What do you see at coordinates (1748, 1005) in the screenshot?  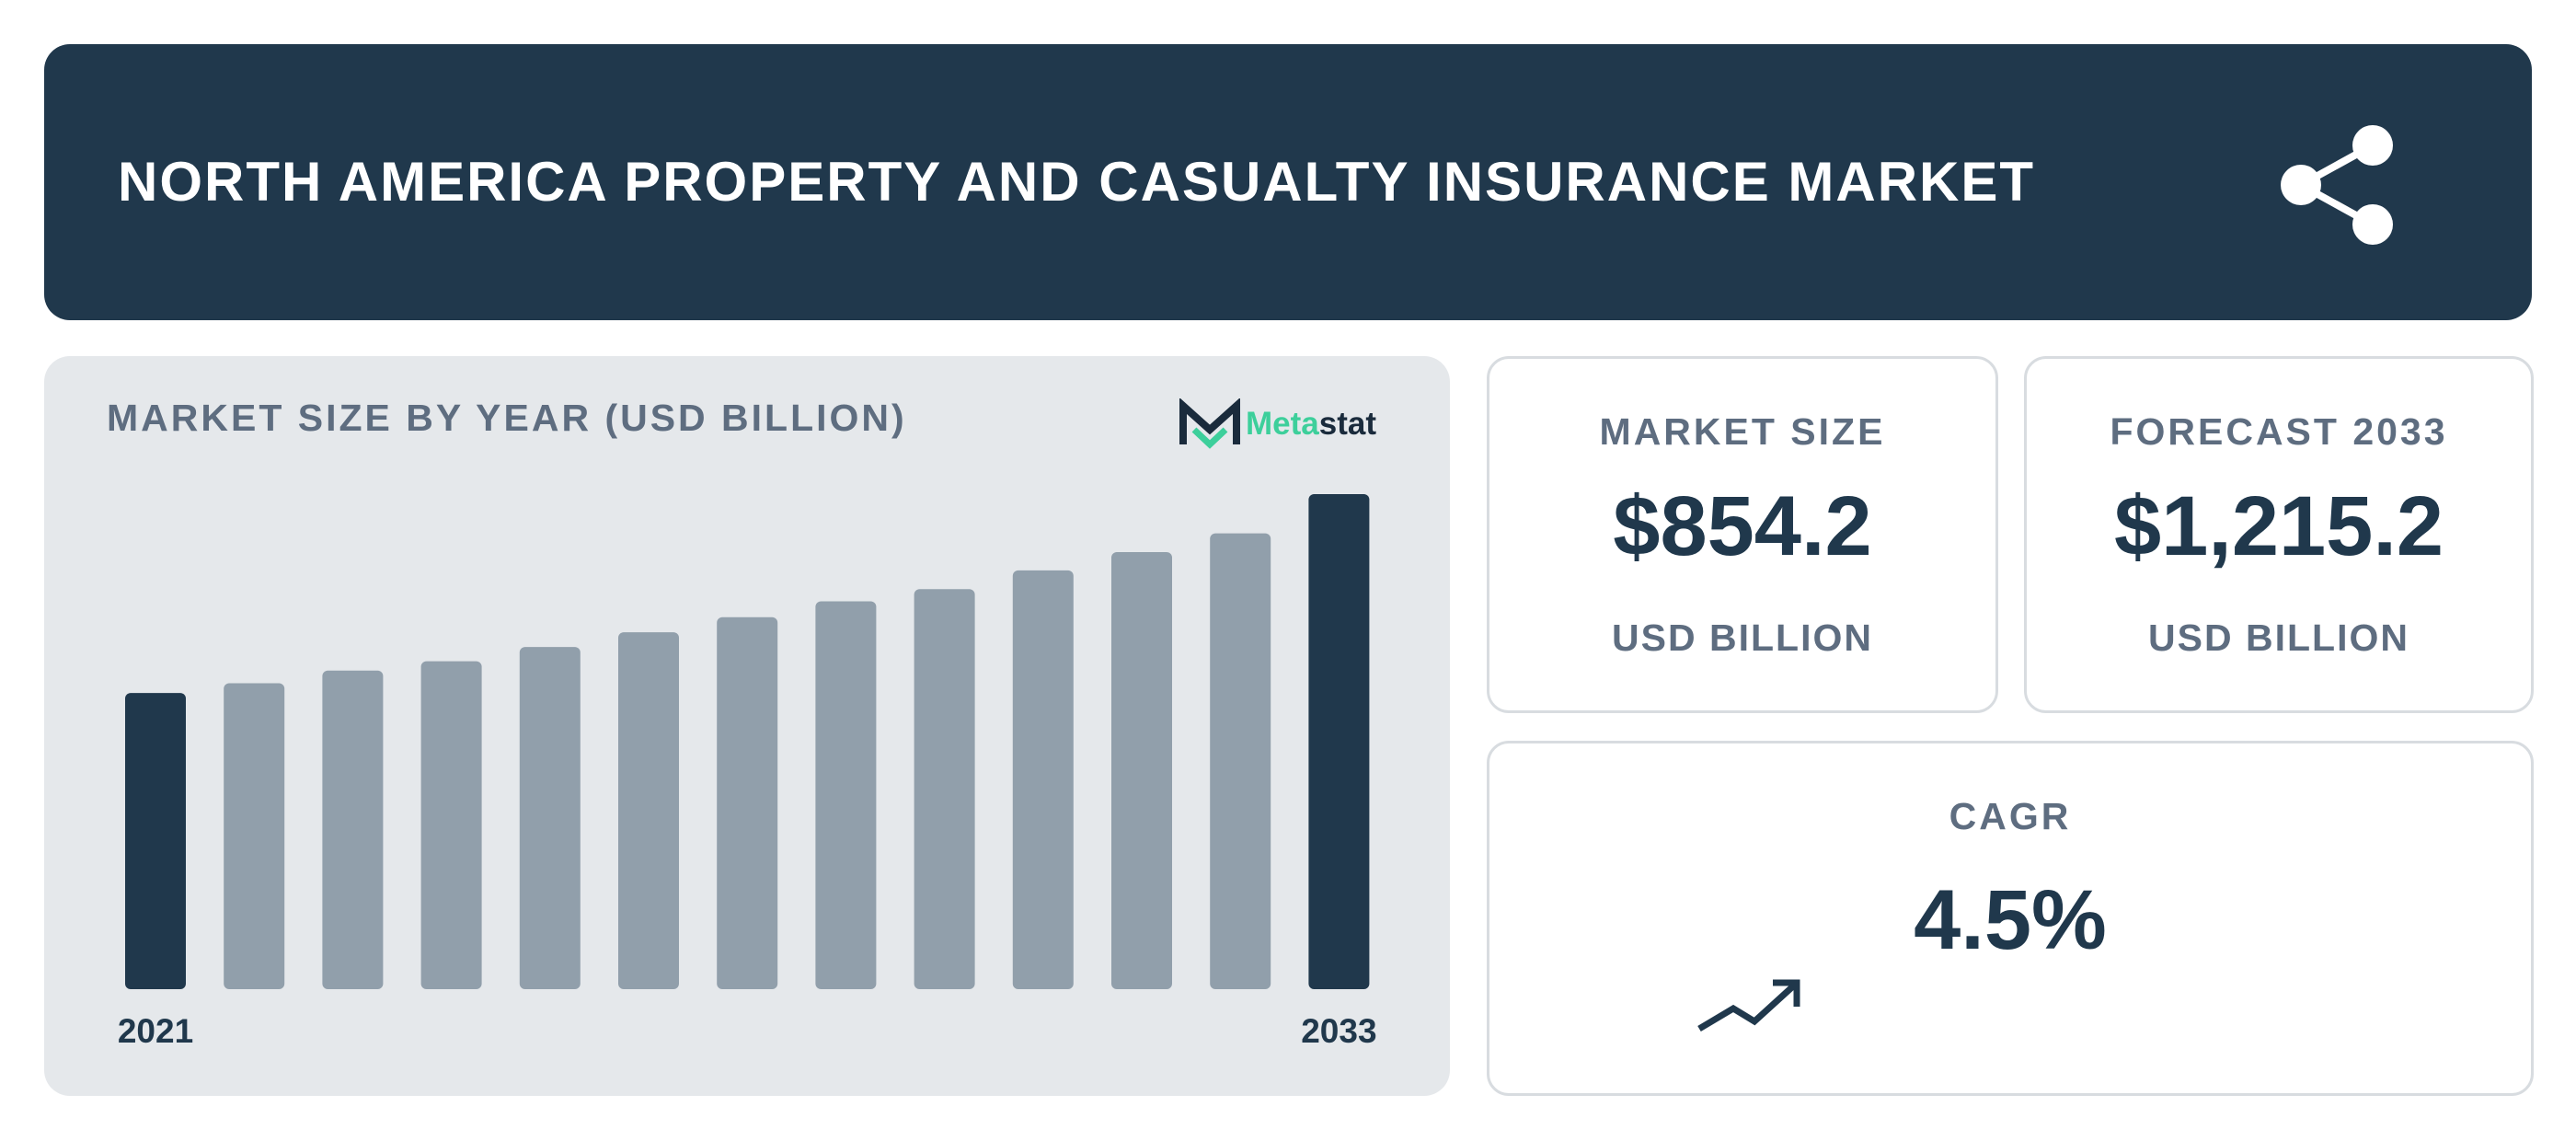 I see `trend-up-icon` at bounding box center [1748, 1005].